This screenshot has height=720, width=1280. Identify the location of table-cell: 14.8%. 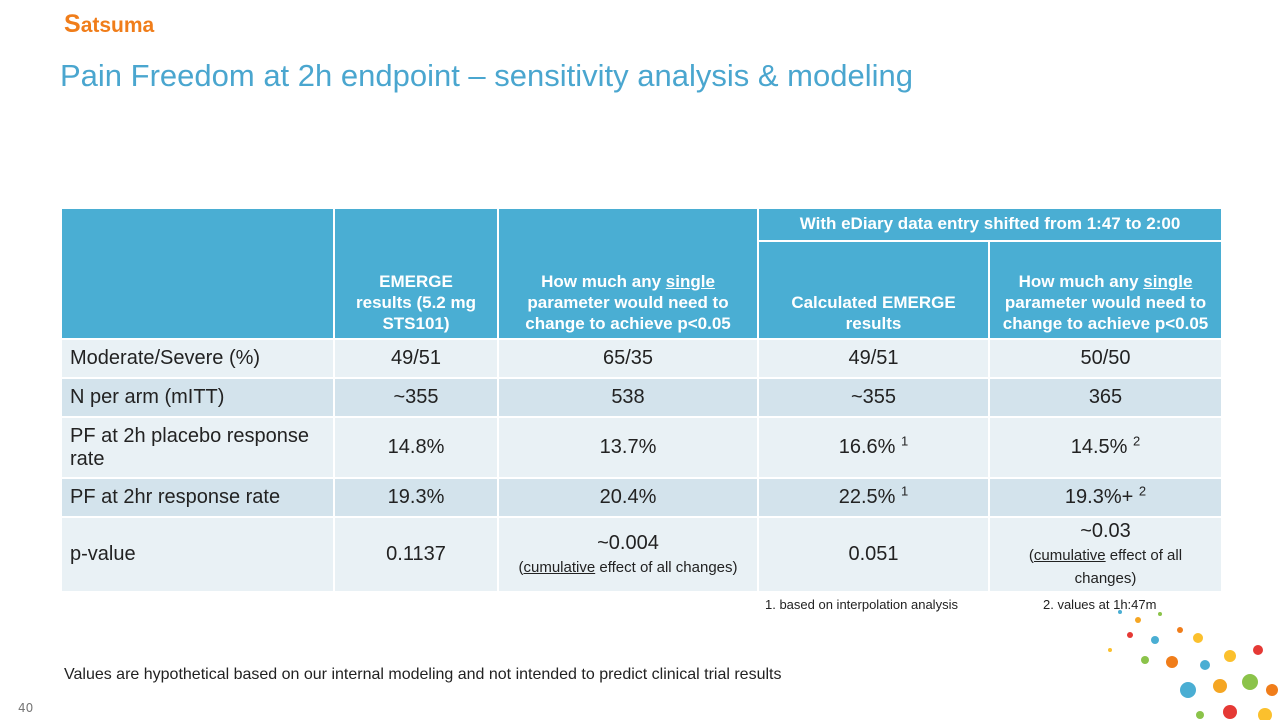
(416, 447).